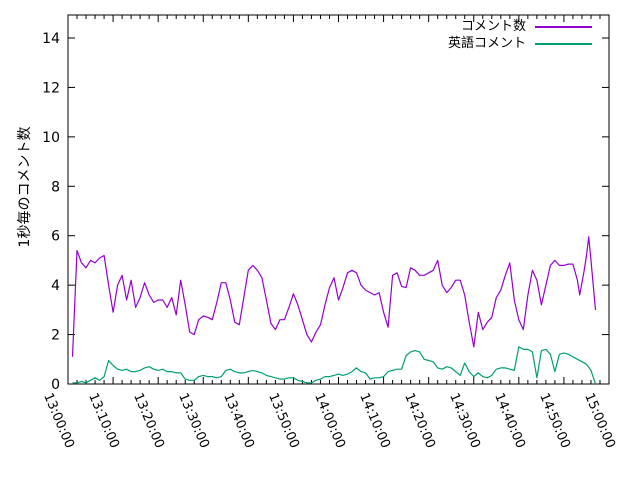 This screenshot has height=480, width=640. Describe the element at coordinates (55, 187) in the screenshot. I see `y-tick-label: 8` at that location.